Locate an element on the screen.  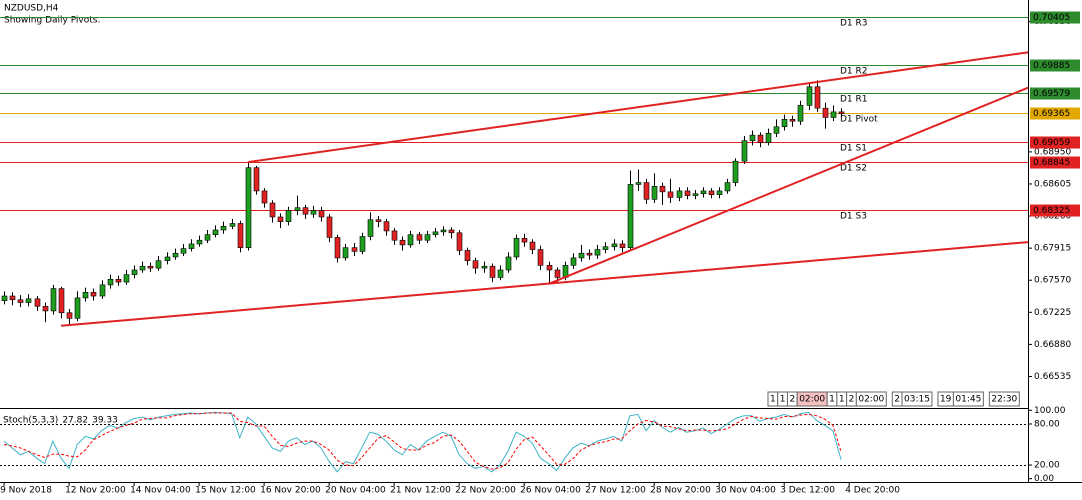
pivot-price-label: 0.69365 is located at coordinates (1051, 114).